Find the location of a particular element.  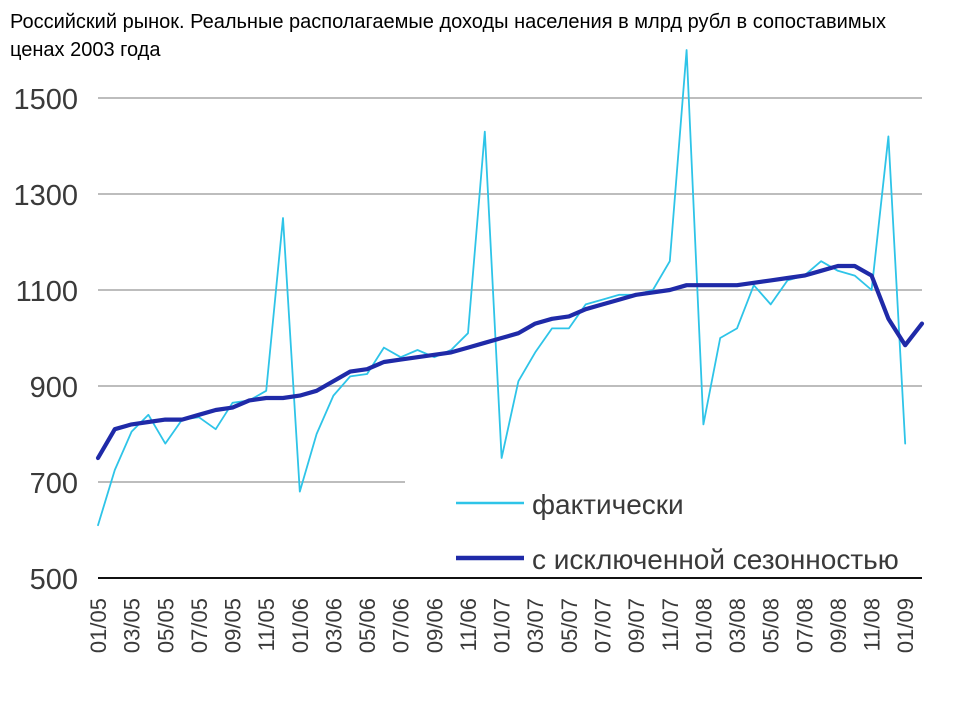

x-tick-label: 11/08 is located at coordinates (872, 624).